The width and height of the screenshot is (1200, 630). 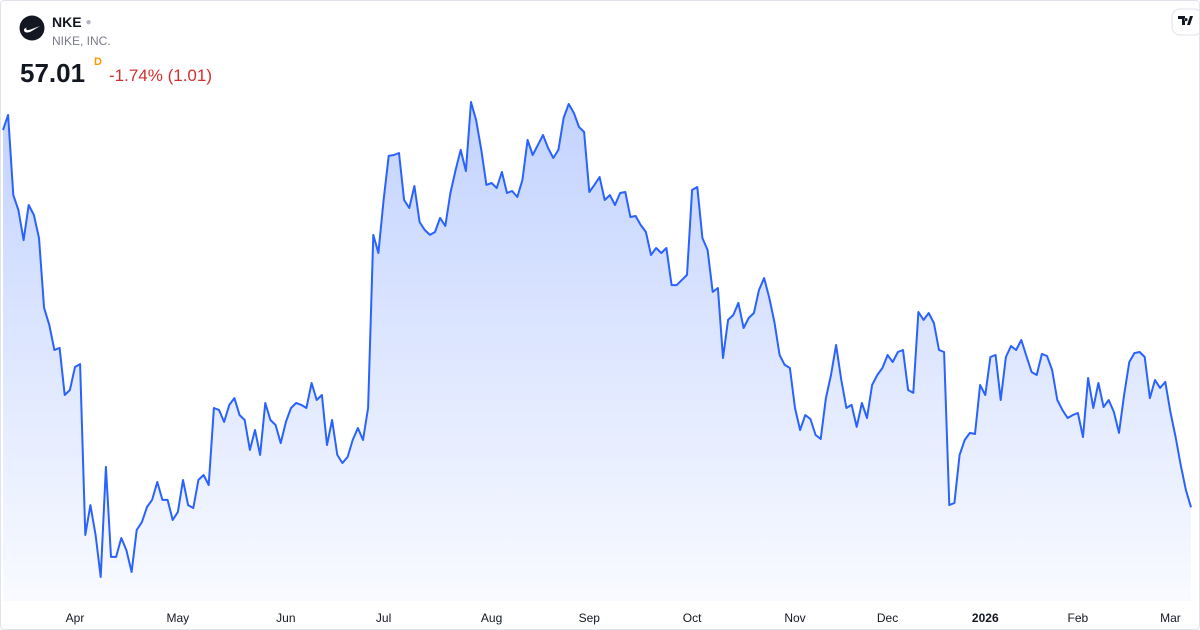 What do you see at coordinates (81, 41) in the screenshot?
I see `company-name: NIKE, INC.` at bounding box center [81, 41].